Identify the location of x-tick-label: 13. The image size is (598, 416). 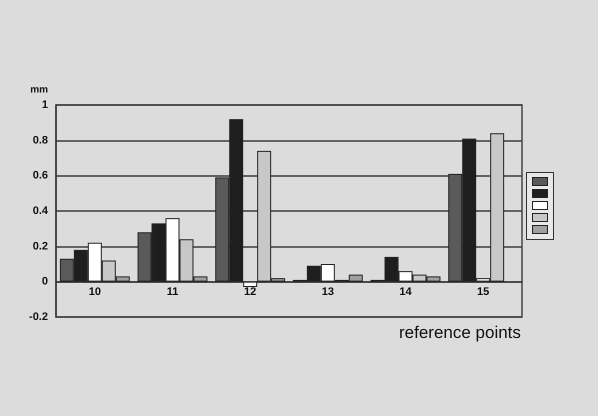
(328, 292).